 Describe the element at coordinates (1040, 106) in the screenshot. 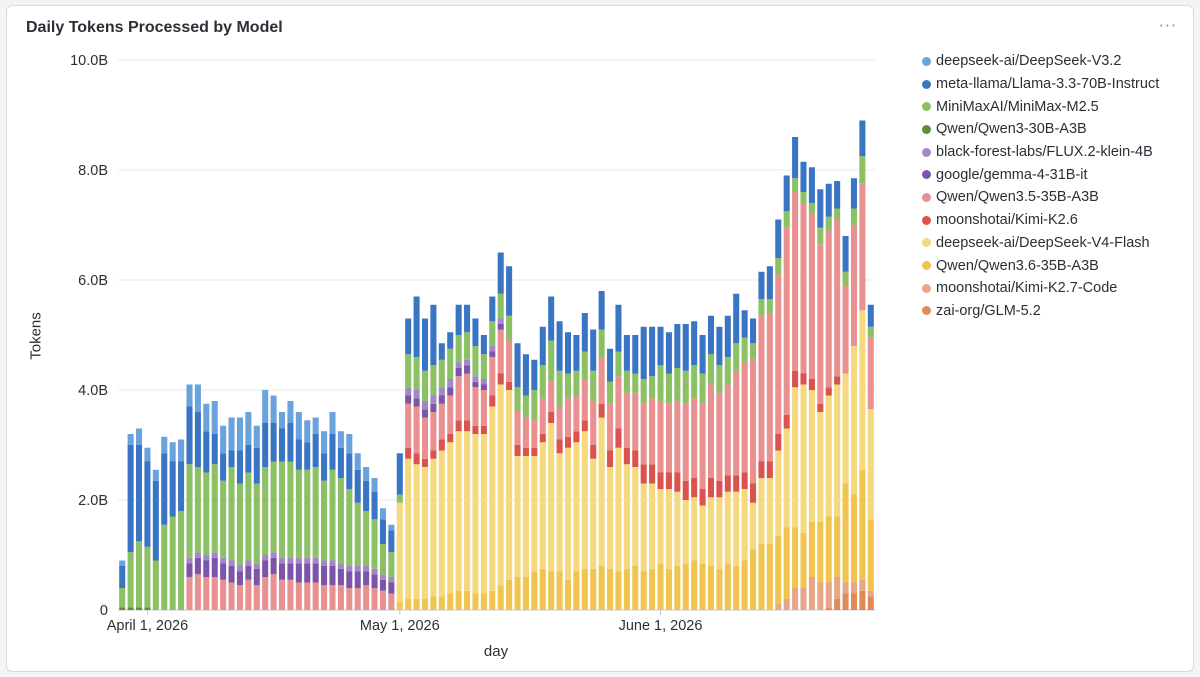

I see `legend-item: MiniMaxAI/MiniMax-M2.5` at that location.